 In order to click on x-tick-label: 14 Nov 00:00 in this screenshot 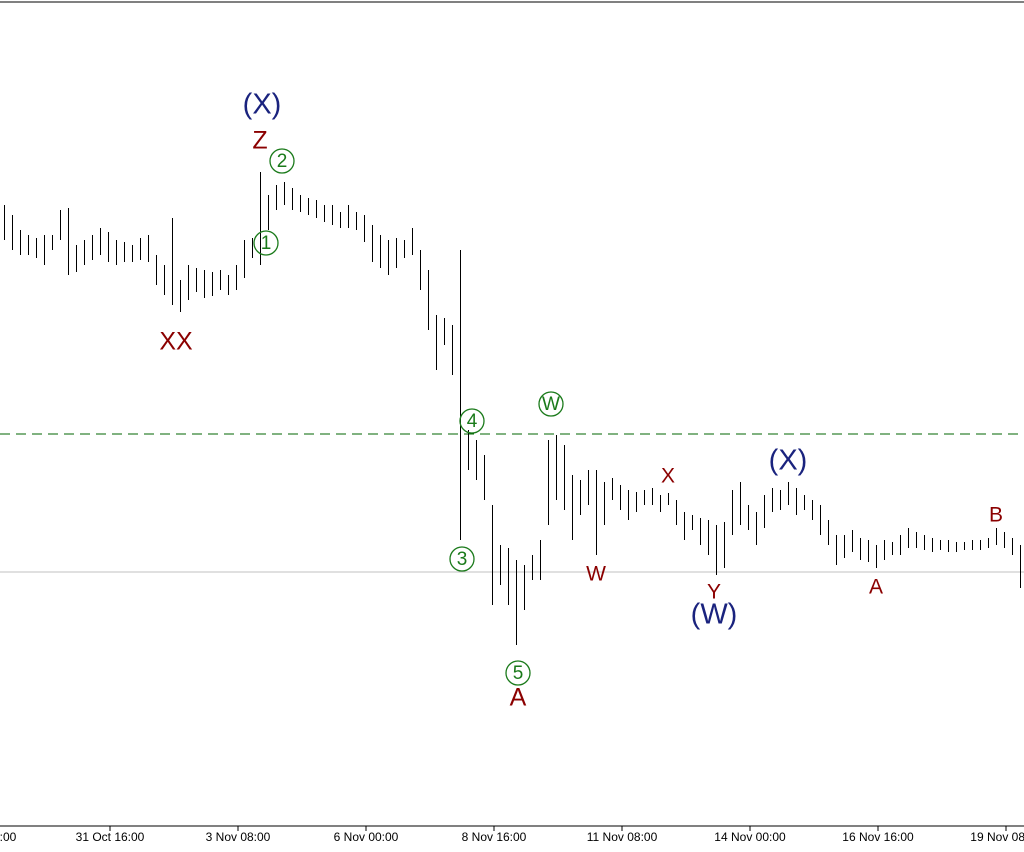, I will do `click(750, 837)`.